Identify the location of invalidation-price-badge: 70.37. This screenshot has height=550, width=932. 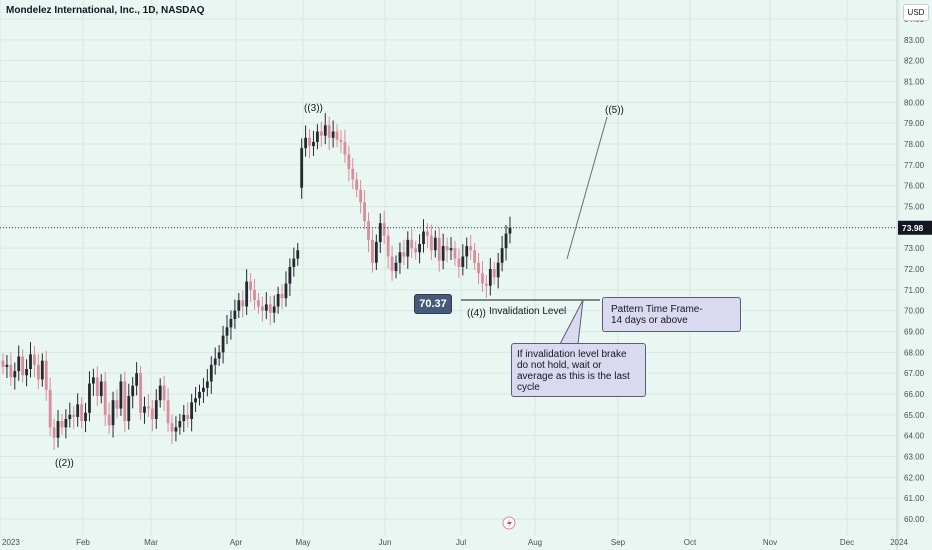
(433, 304).